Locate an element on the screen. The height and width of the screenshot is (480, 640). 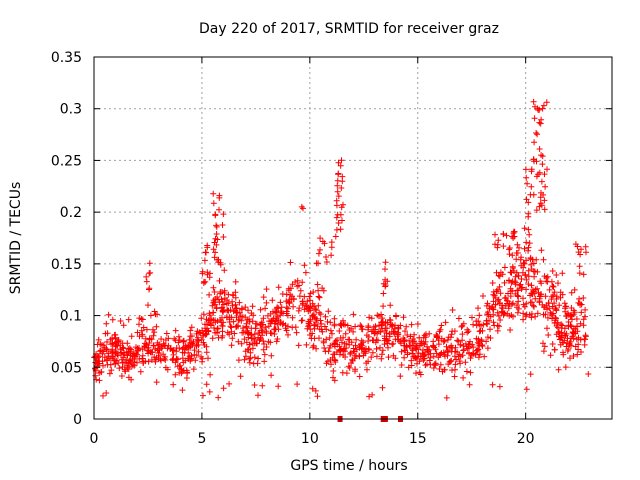
y-tick-label: 0.05 is located at coordinates (66, 368).